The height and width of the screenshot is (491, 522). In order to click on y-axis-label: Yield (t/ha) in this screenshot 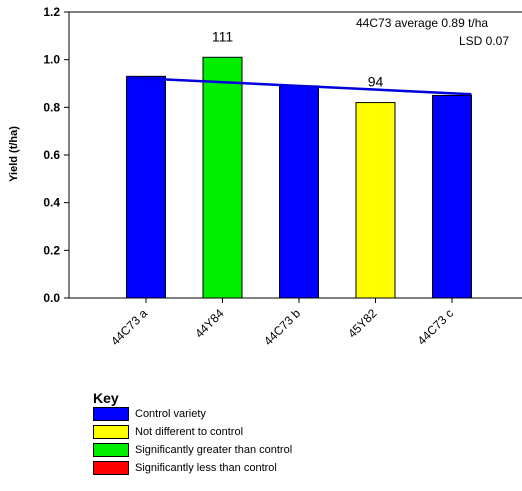, I will do `click(14, 154)`.